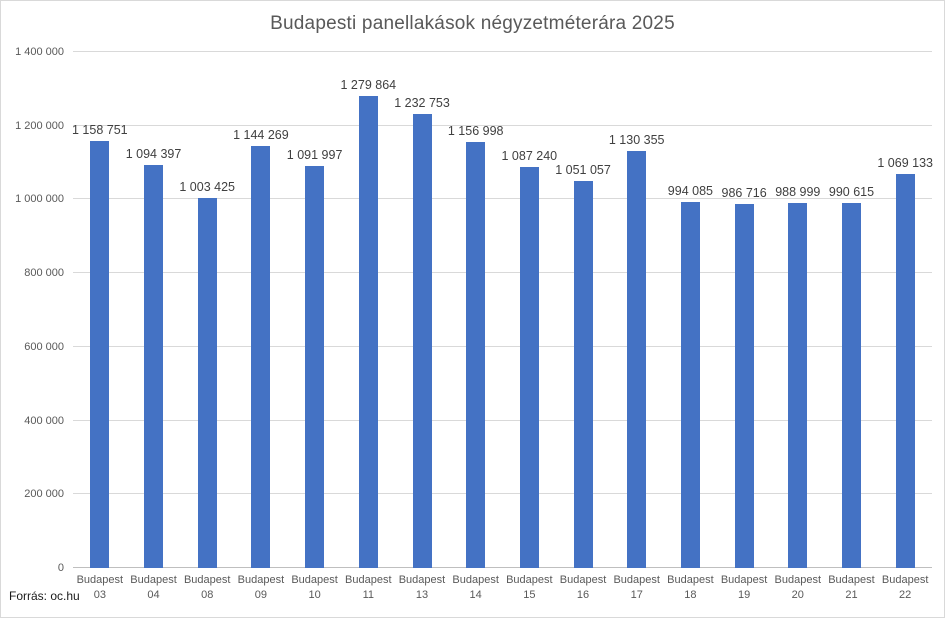  I want to click on x-tick-label: Budapest 20, so click(798, 588).